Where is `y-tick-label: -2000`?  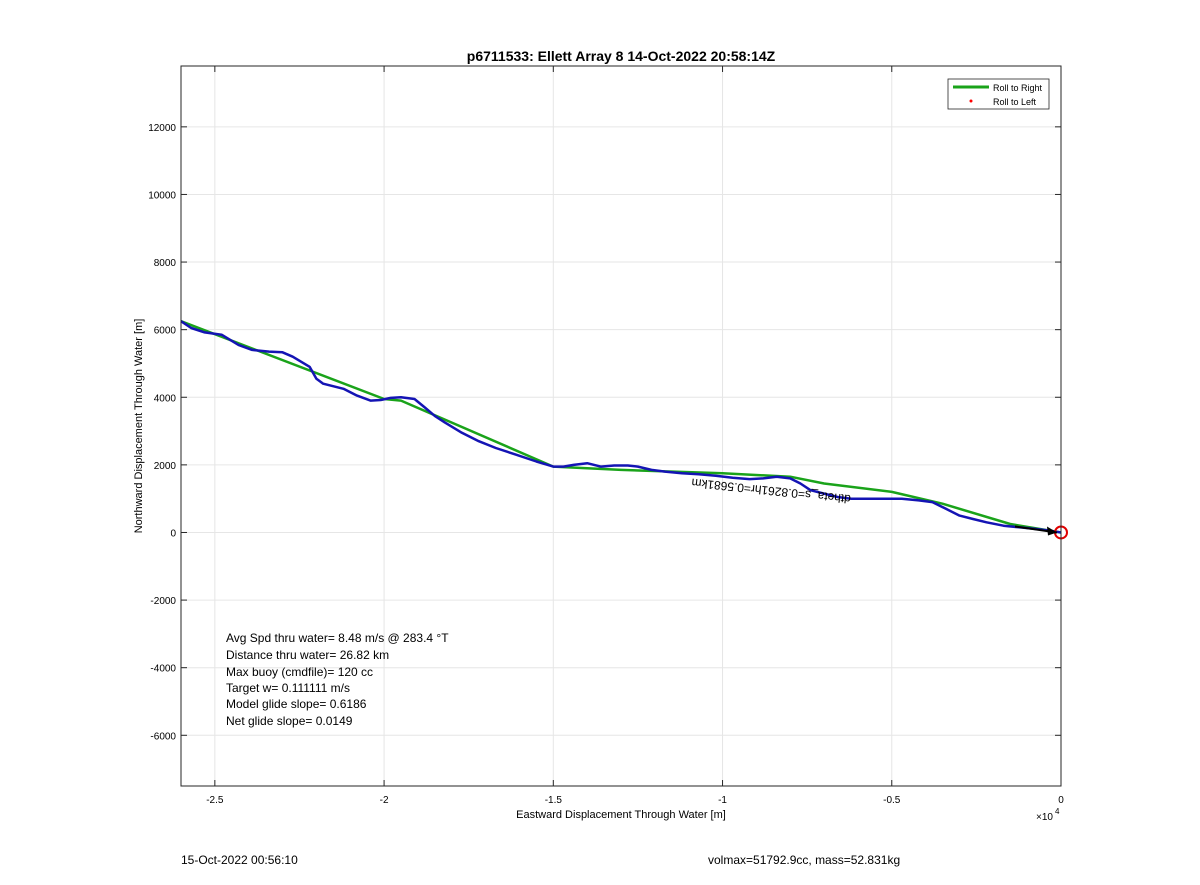 y-tick-label: -2000 is located at coordinates (163, 601).